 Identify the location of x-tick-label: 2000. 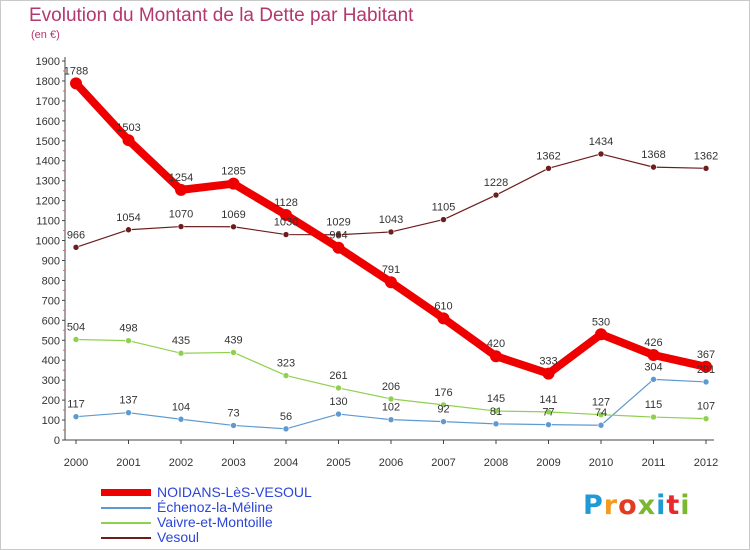
(76, 463).